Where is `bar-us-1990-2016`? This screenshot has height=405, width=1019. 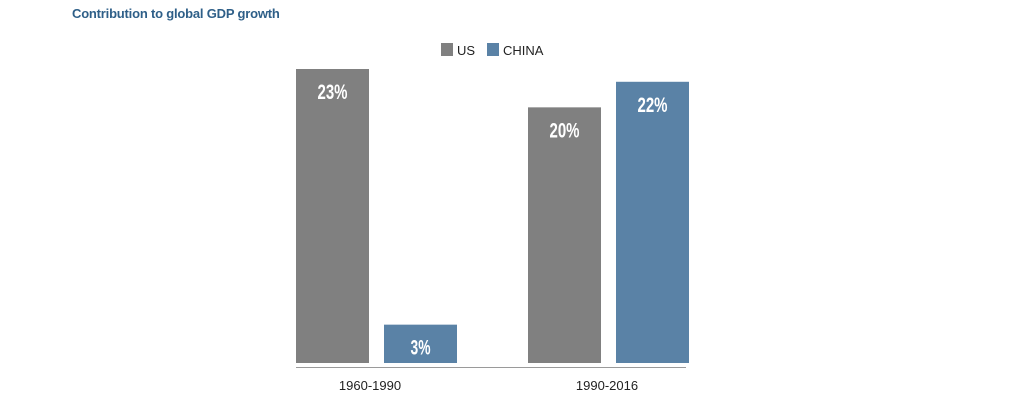
bar-us-1990-2016 is located at coordinates (564, 235).